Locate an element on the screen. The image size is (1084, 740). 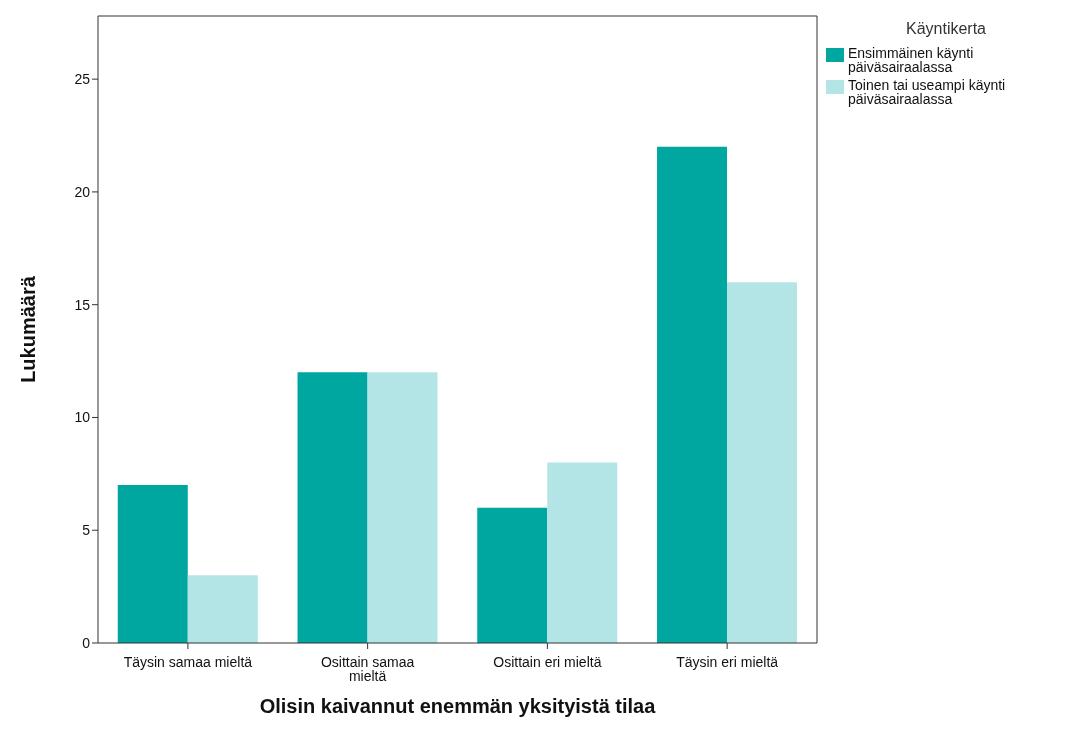
y-axis-title: Lukumäärä is located at coordinates (28, 329).